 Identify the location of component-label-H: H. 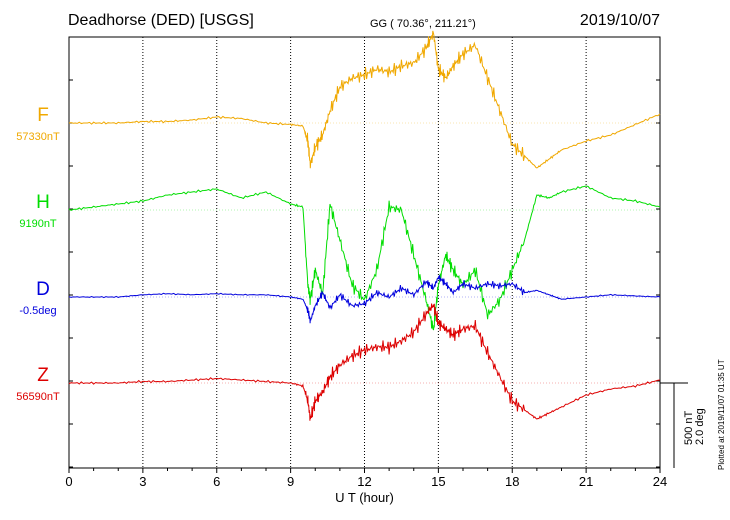
(43, 202).